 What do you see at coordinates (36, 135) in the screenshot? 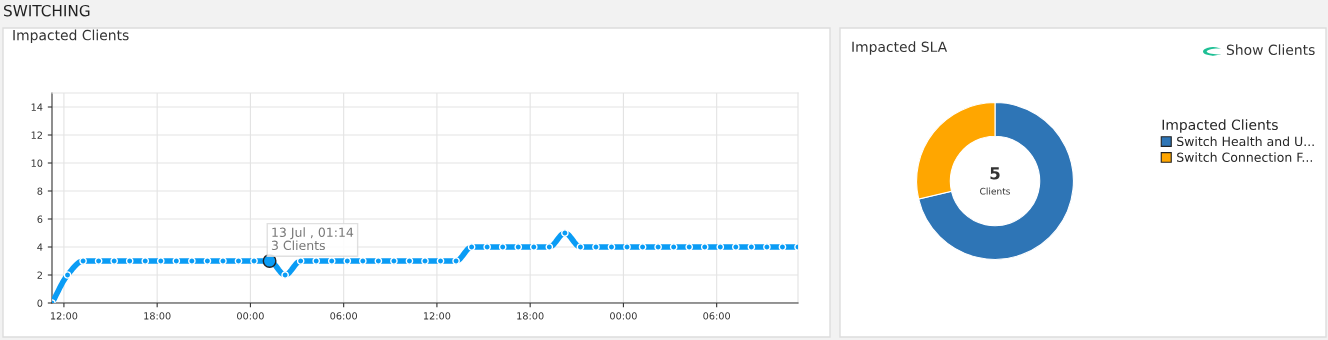
I see `y-tick-label: 12` at bounding box center [36, 135].